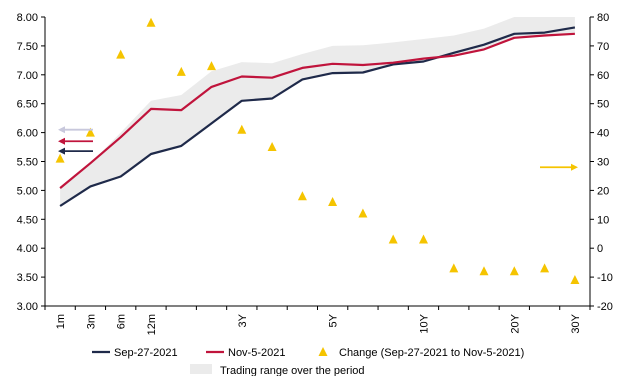 The height and width of the screenshot is (376, 625). What do you see at coordinates (27, 105) in the screenshot?
I see `left-tick-label: 6.50` at bounding box center [27, 105].